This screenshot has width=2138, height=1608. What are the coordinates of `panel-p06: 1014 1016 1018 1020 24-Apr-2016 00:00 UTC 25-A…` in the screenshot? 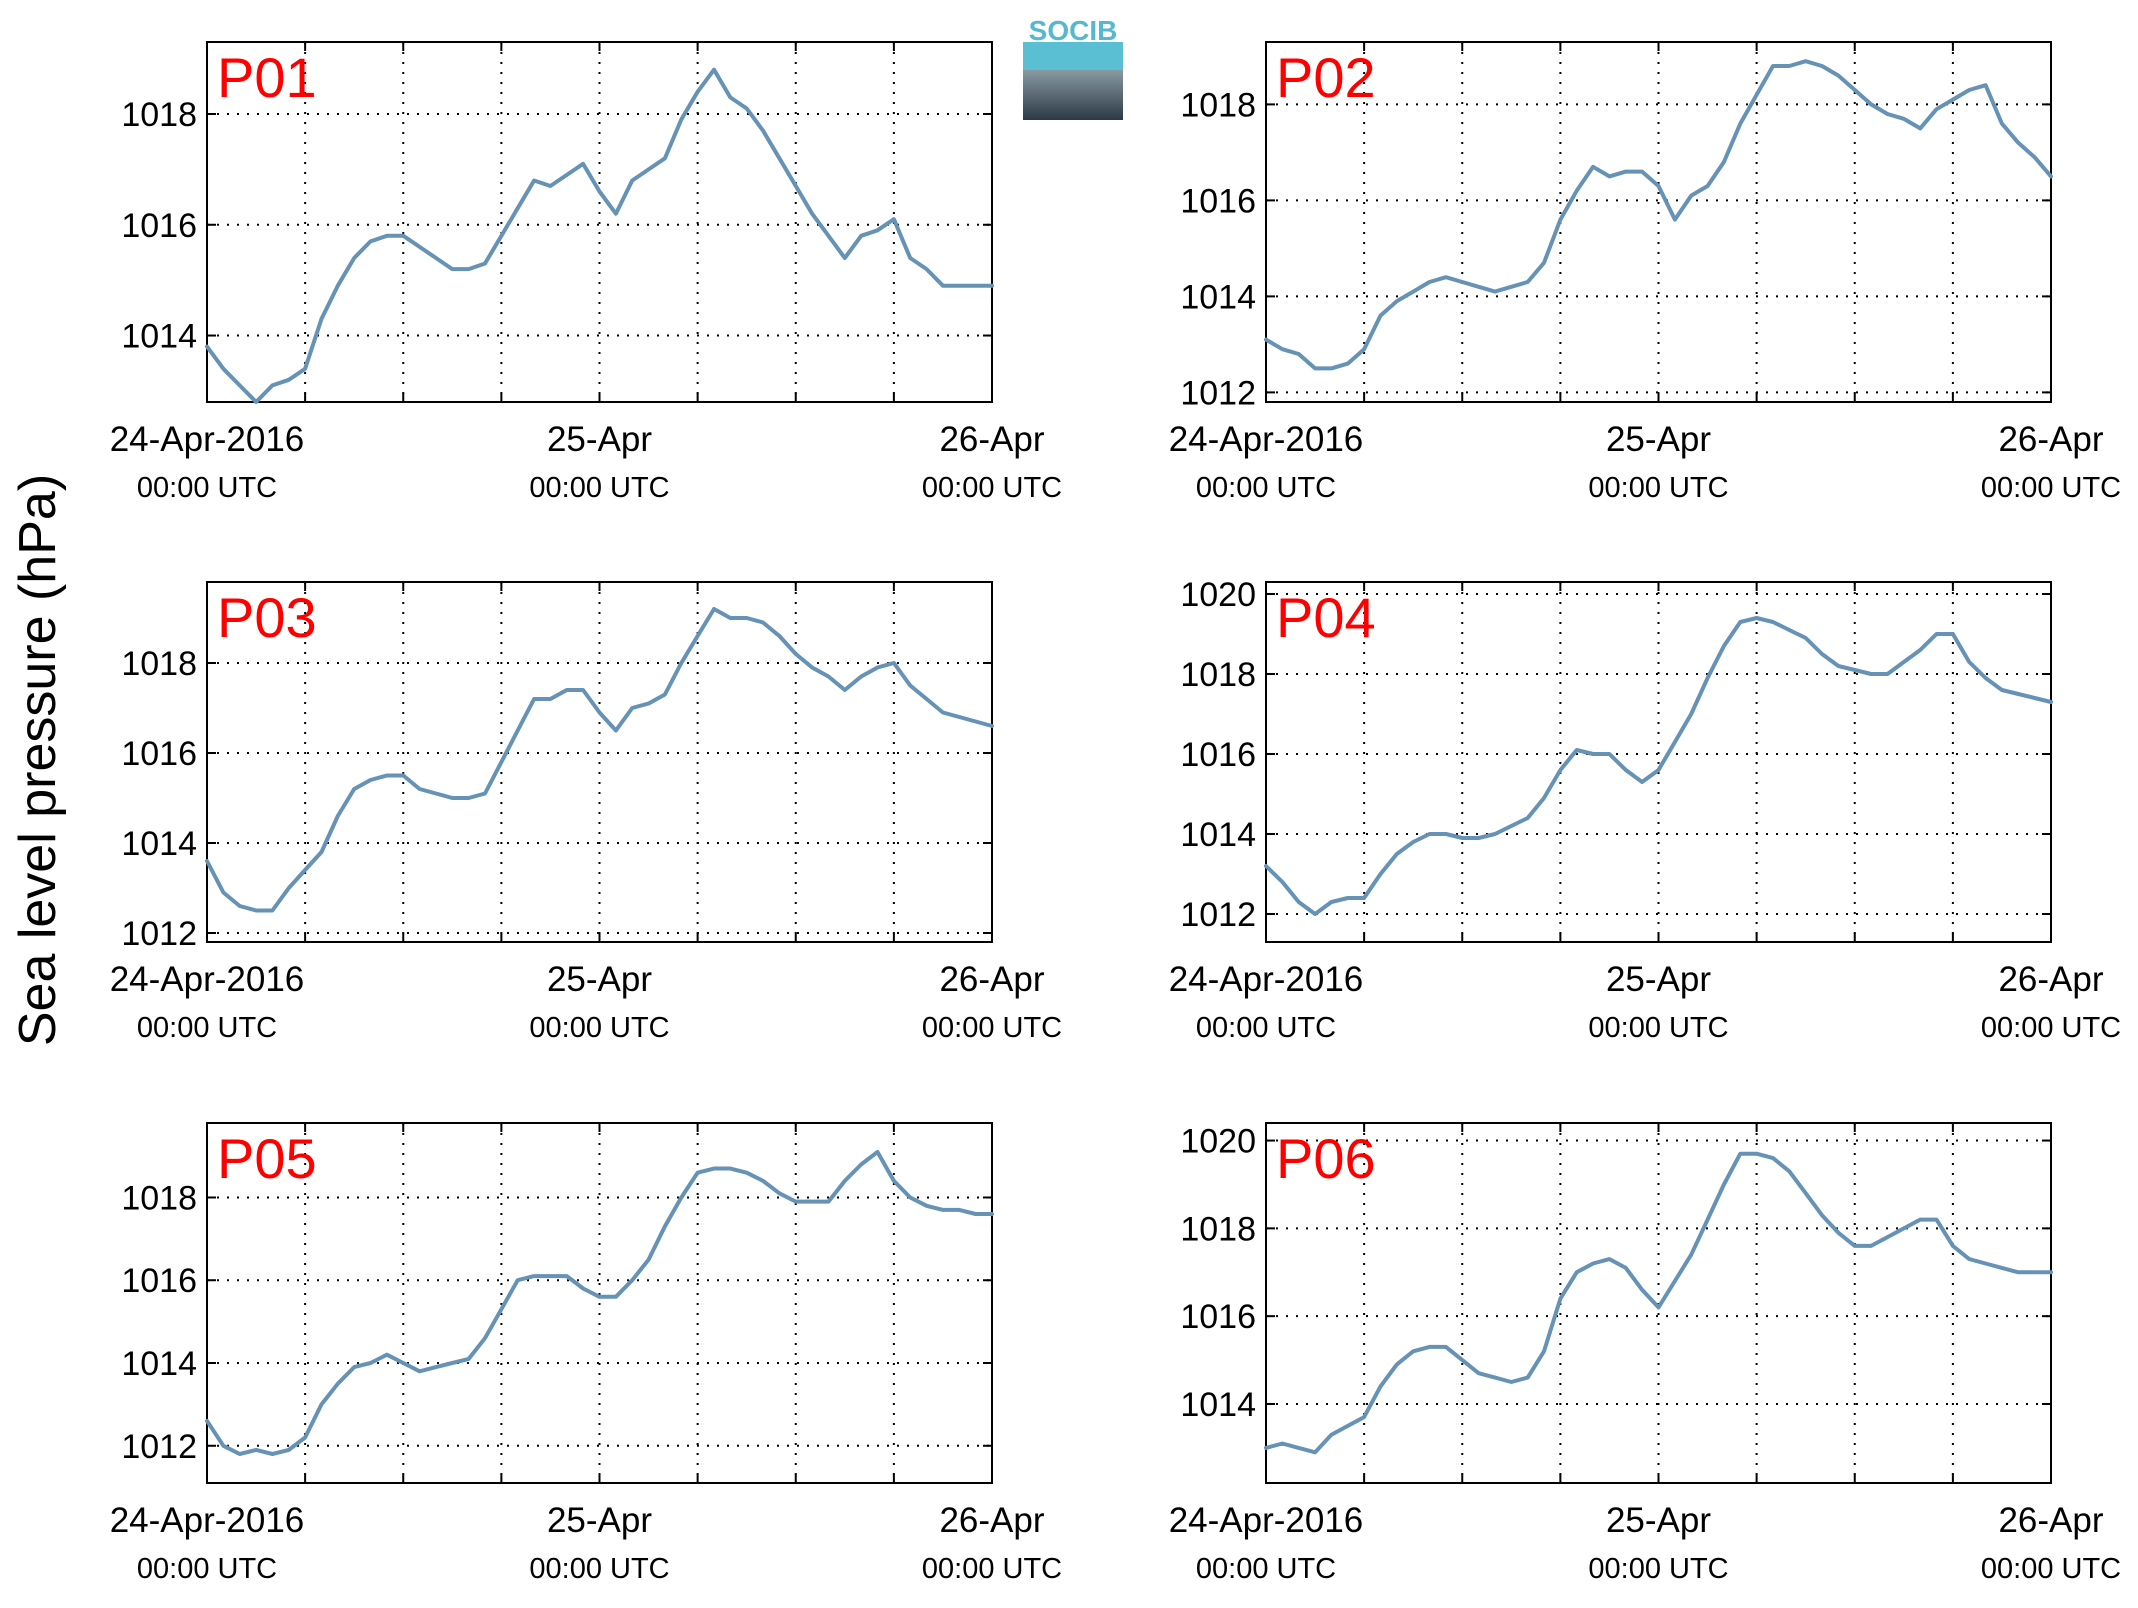 It's located at (1645, 1353).